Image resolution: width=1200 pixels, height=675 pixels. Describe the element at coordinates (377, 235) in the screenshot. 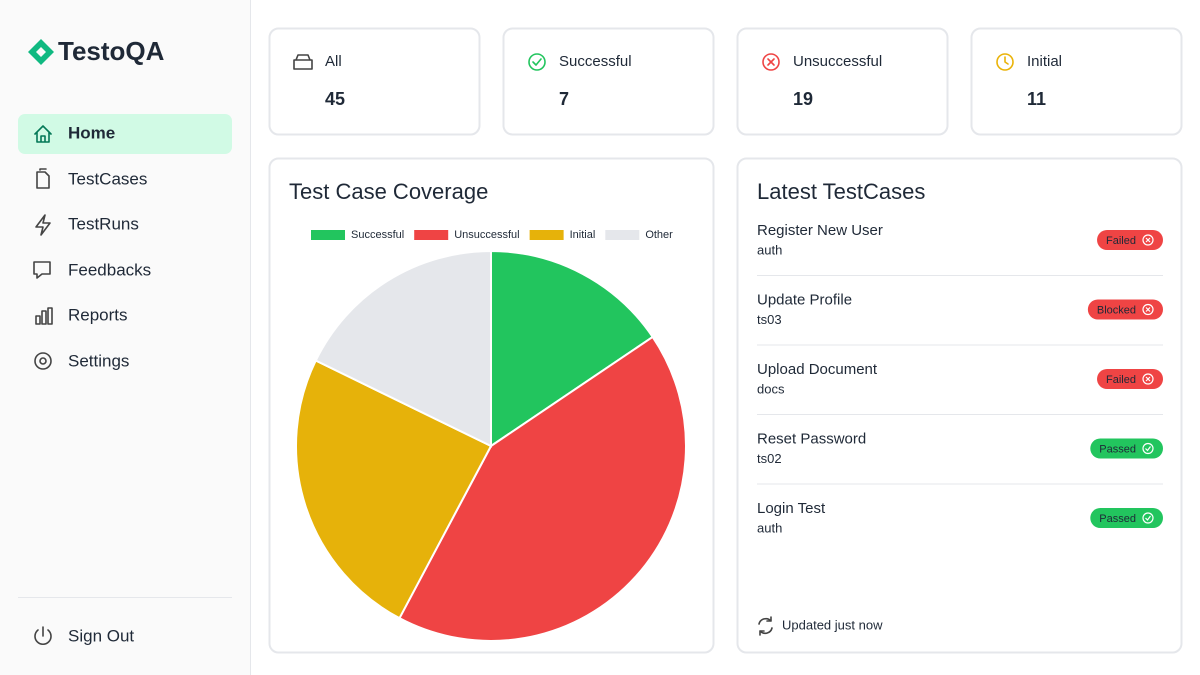

I see `legend-label: Successful` at that location.